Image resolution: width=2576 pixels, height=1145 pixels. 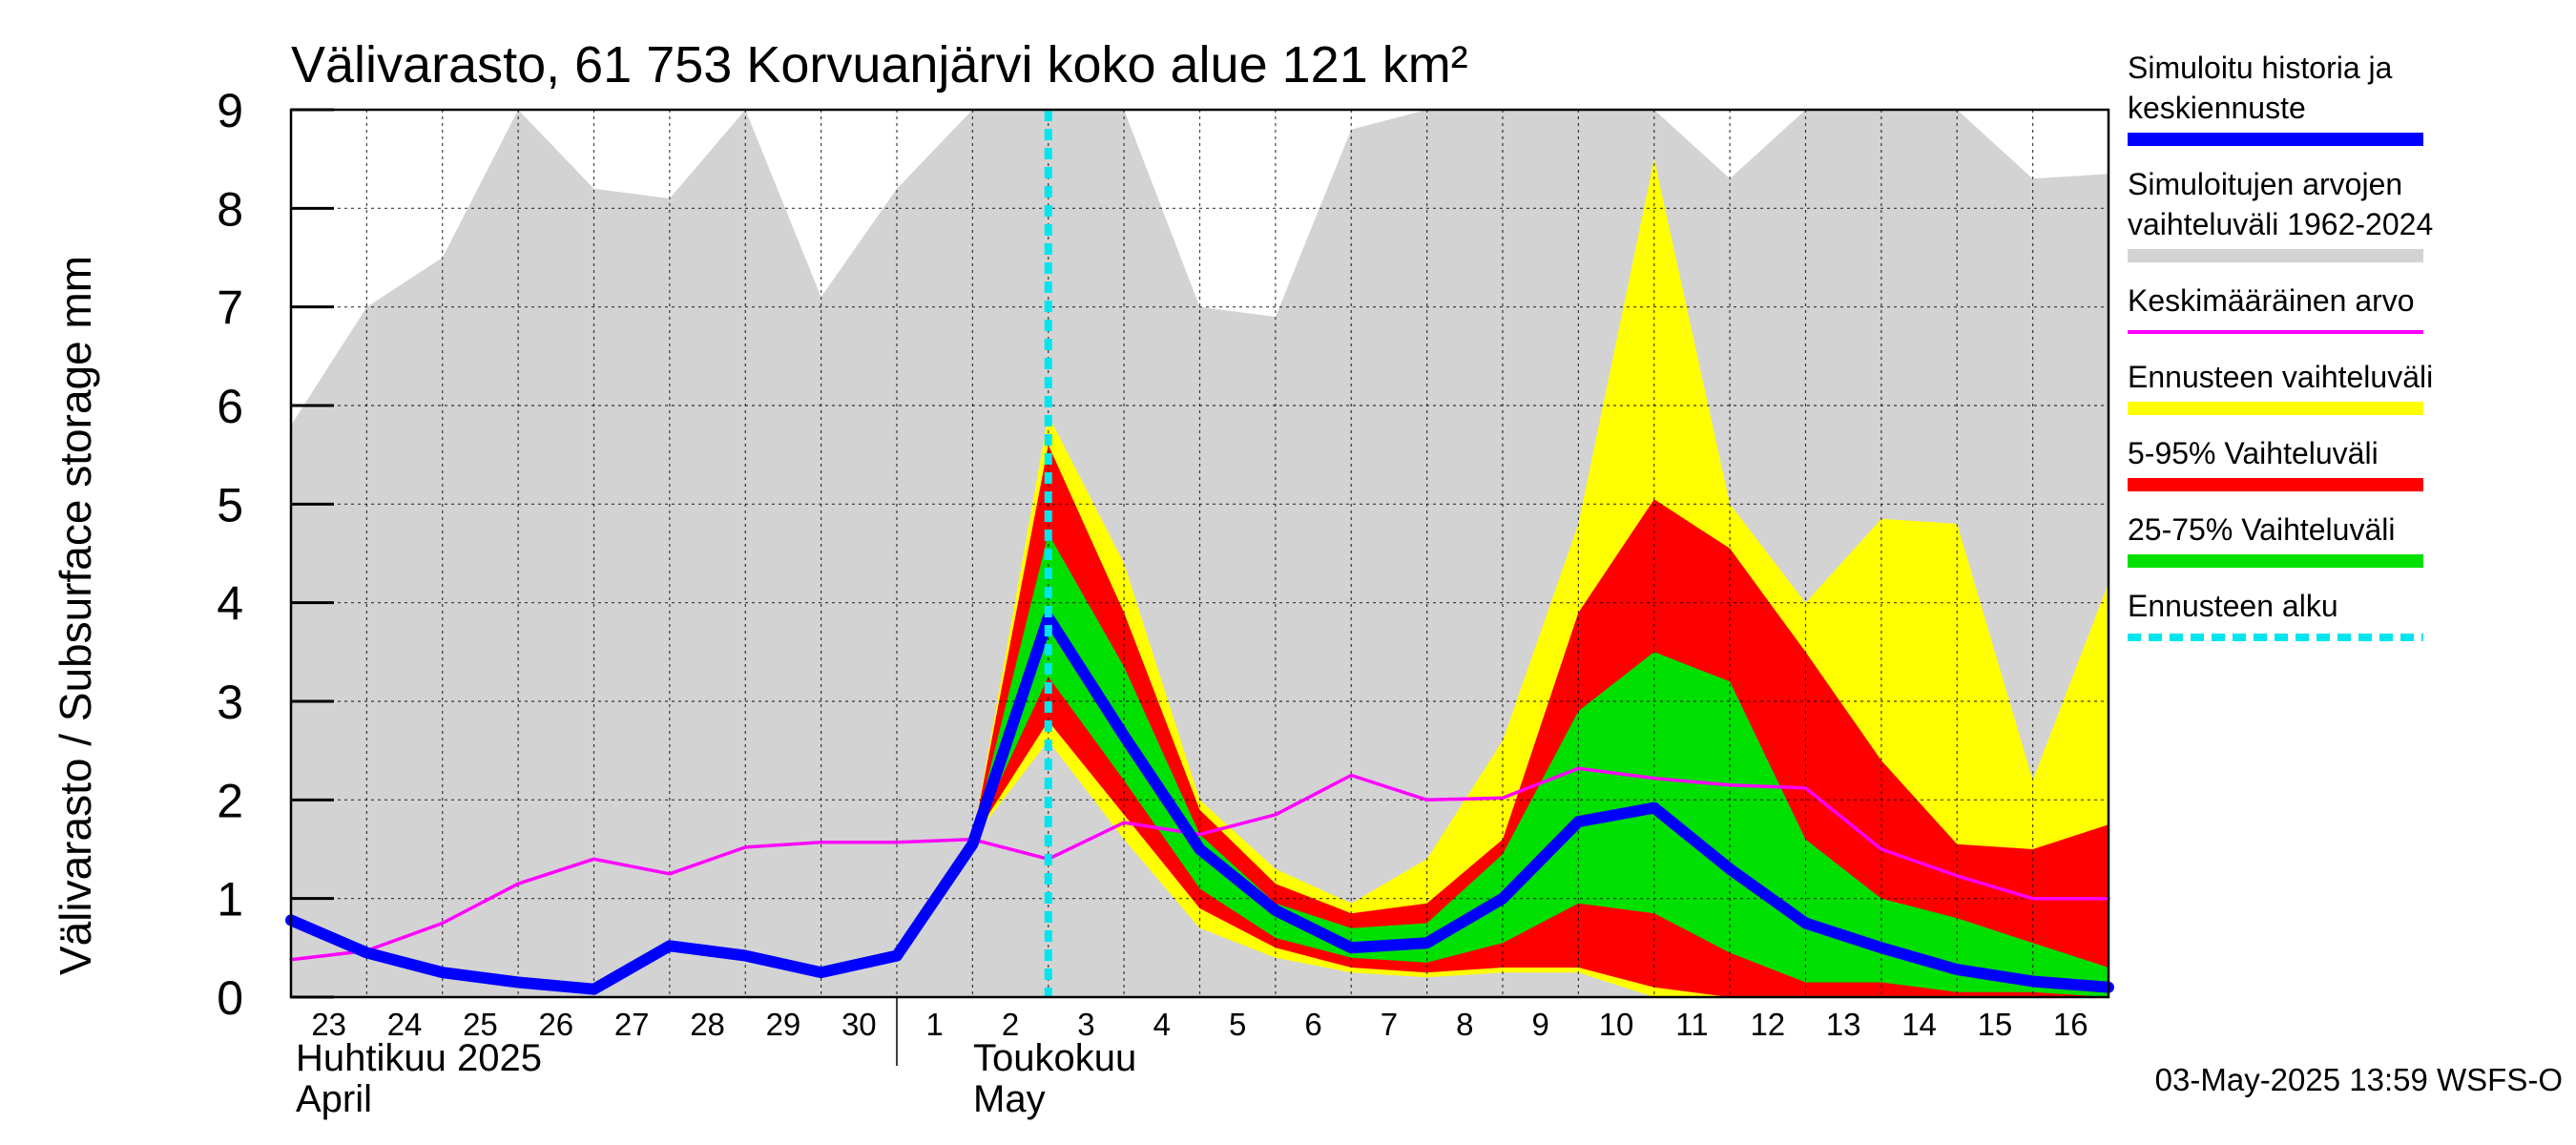 What do you see at coordinates (1085, 1025) in the screenshot?
I see `x-tick-label: 3` at bounding box center [1085, 1025].